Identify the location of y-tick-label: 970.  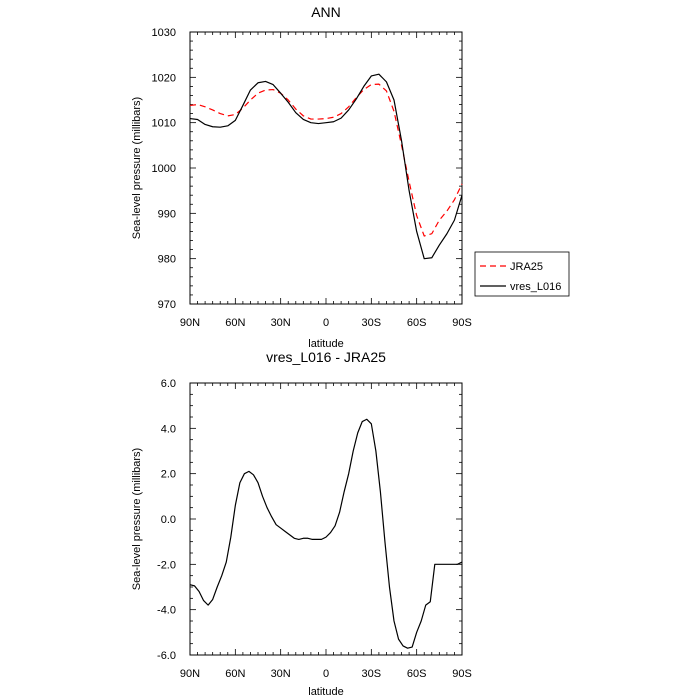
(167, 305).